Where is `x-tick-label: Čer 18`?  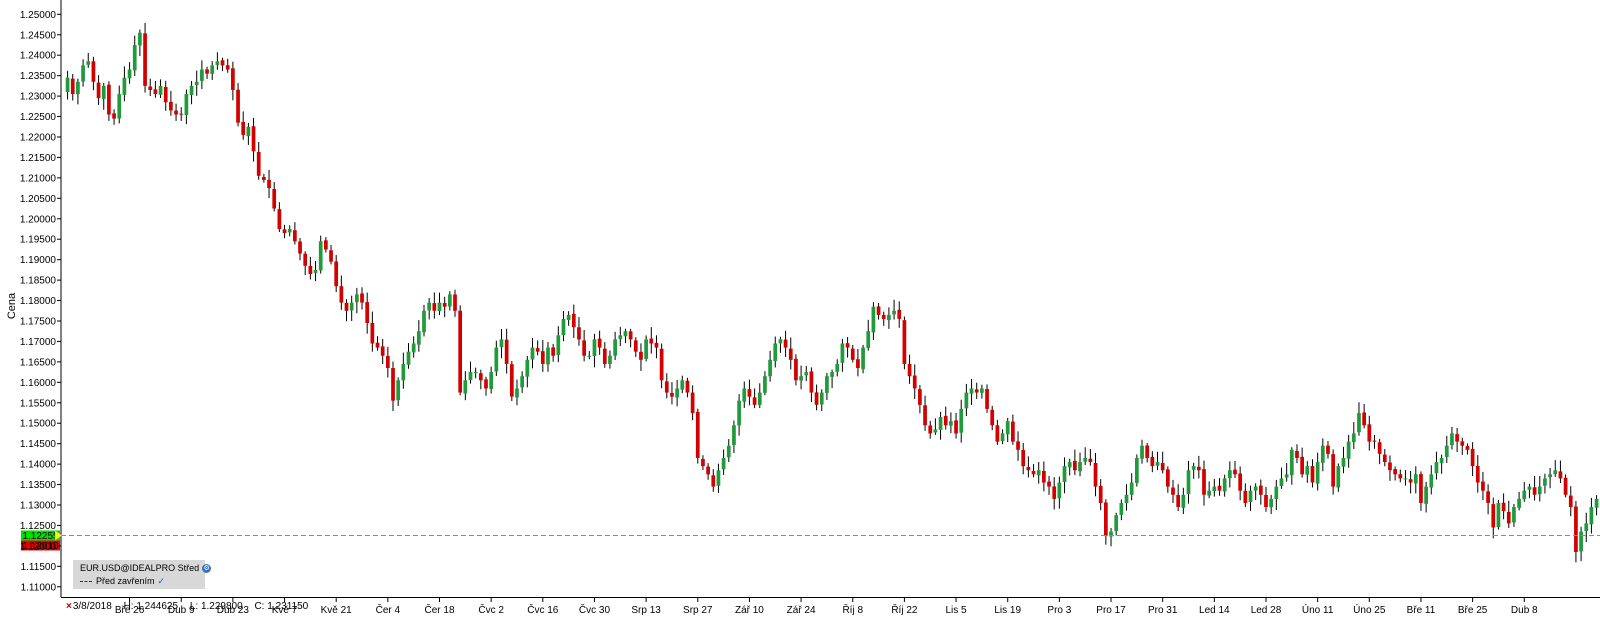 x-tick-label: Čer 18 is located at coordinates (439, 609).